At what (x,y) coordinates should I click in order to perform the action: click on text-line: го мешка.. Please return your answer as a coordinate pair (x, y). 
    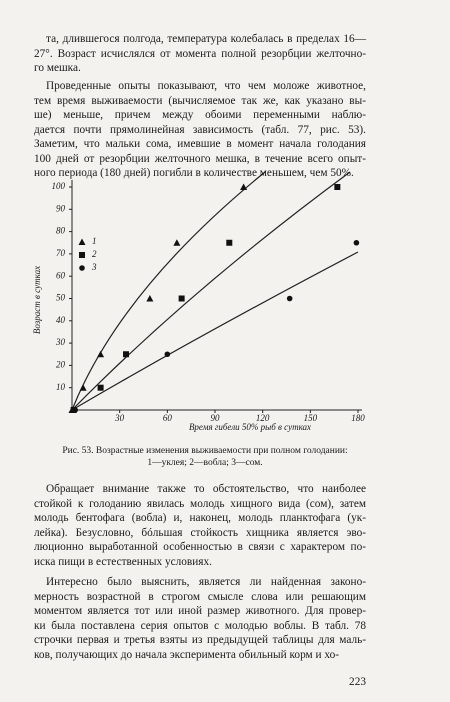
    Looking at the image, I should click on (57, 68).